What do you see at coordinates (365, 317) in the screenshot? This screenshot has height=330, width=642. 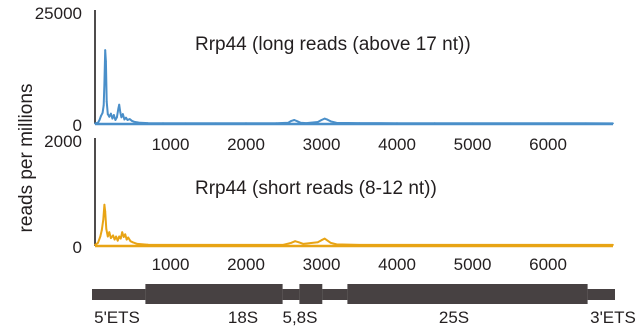 I see `rrna-map-labels: 5'ETS 18S 5,8S 25S 3'ETS` at bounding box center [365, 317].